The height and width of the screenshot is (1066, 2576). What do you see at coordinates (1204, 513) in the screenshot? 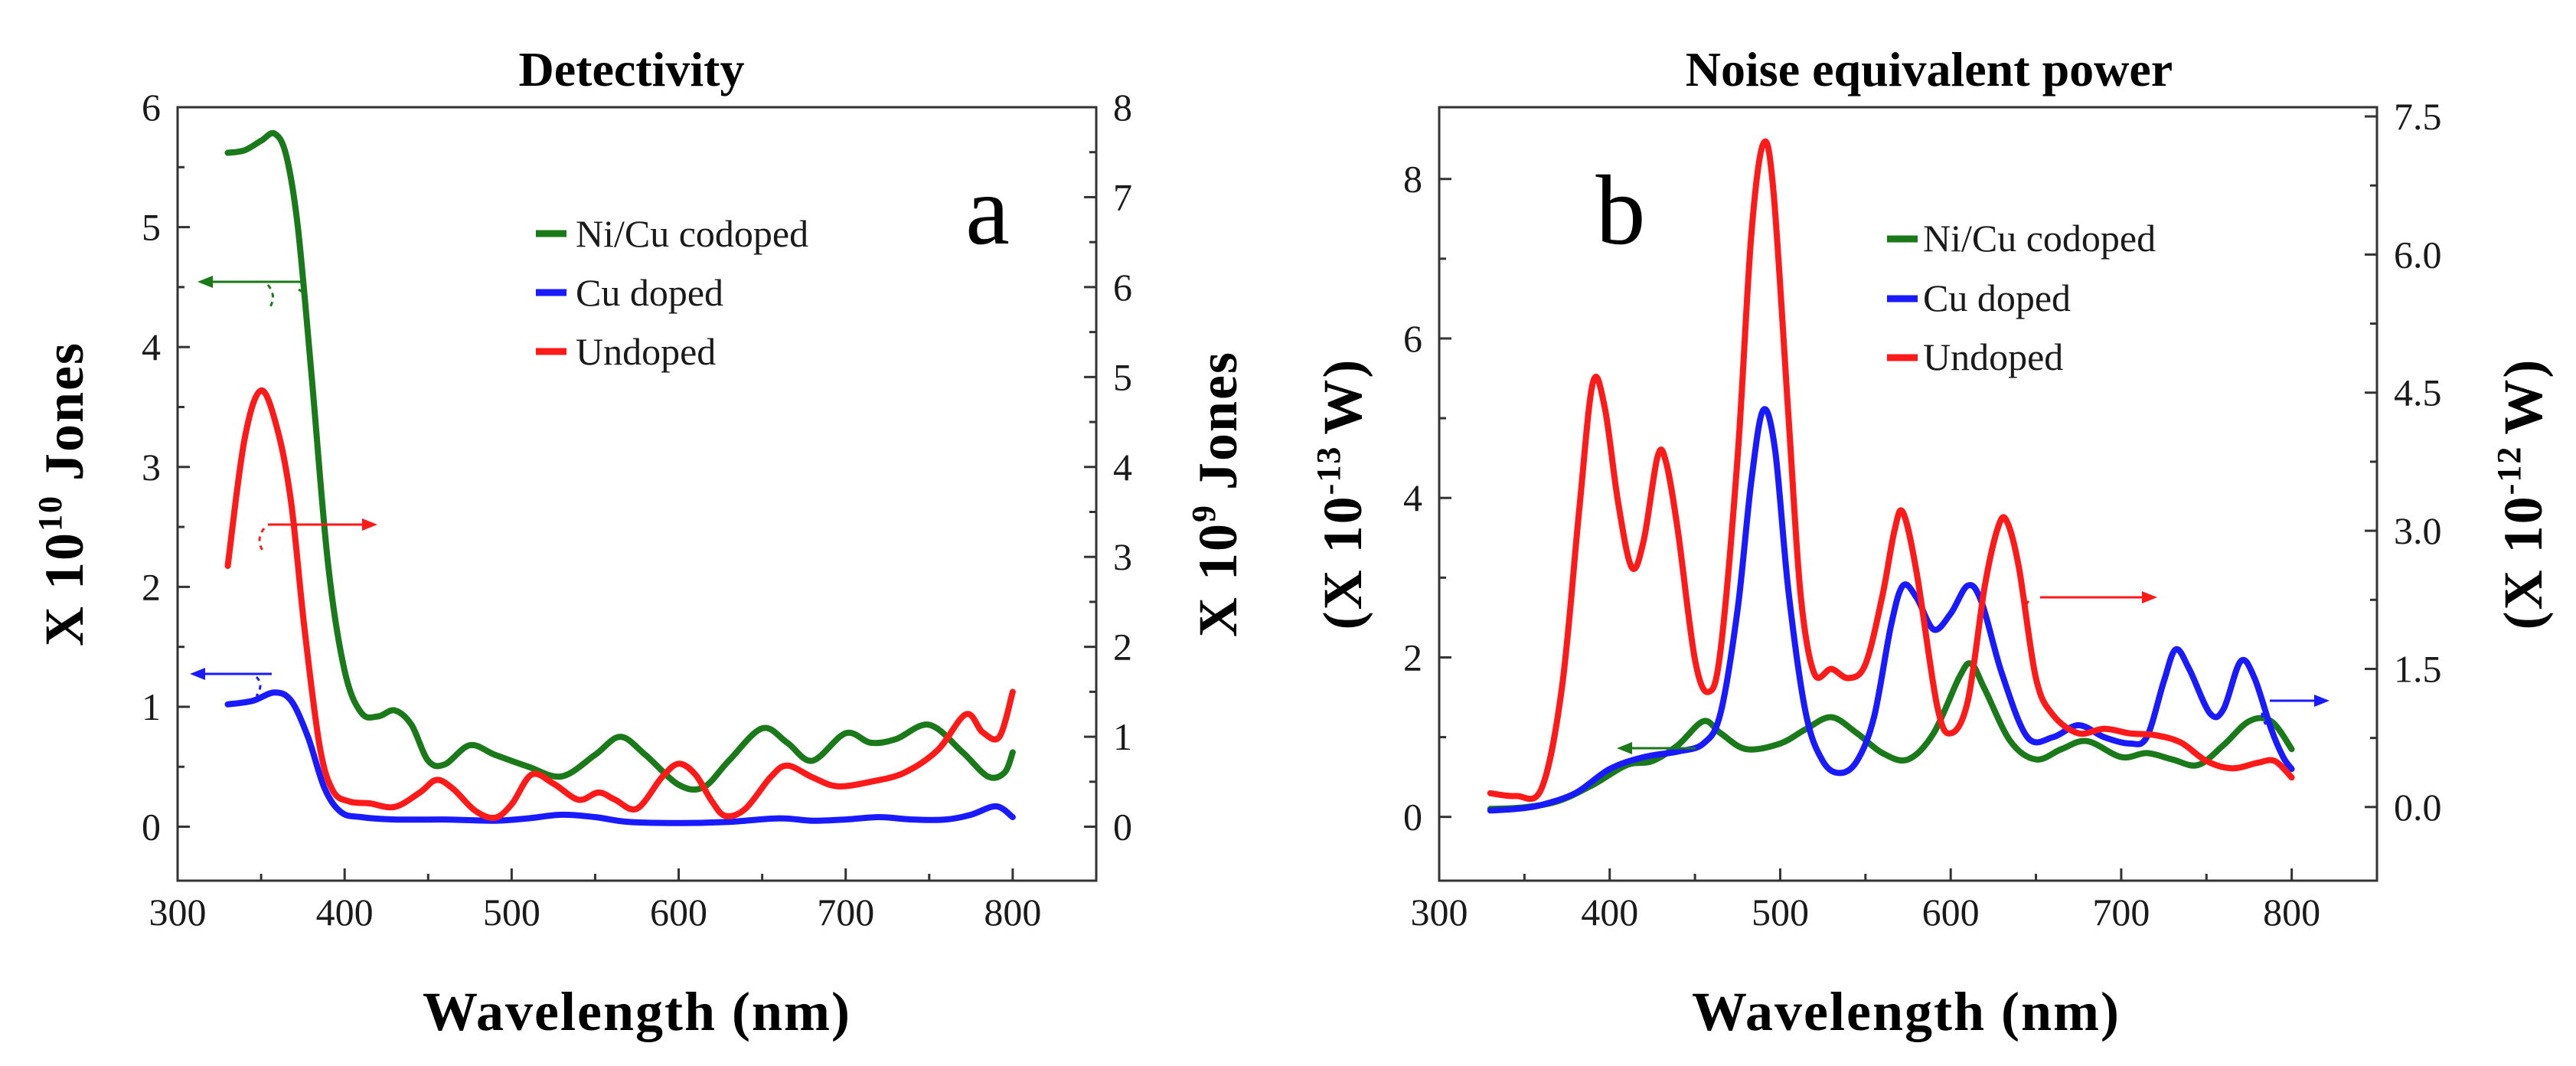
I see `y-axis-title-right-exp: 9` at bounding box center [1204, 513].